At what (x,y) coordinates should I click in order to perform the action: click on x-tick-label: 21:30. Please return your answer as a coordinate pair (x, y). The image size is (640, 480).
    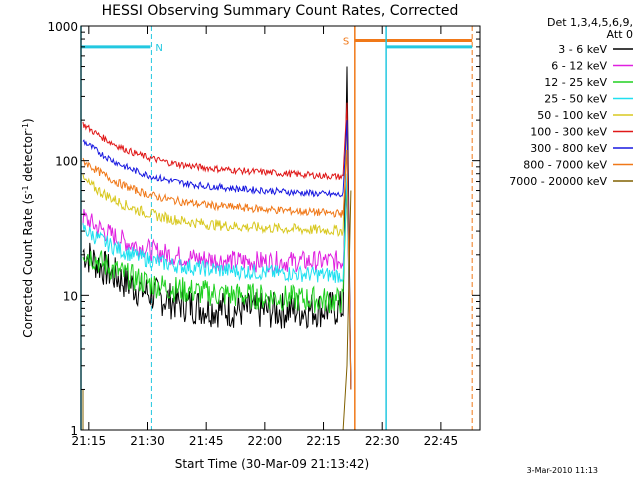
    Looking at the image, I should click on (147, 441).